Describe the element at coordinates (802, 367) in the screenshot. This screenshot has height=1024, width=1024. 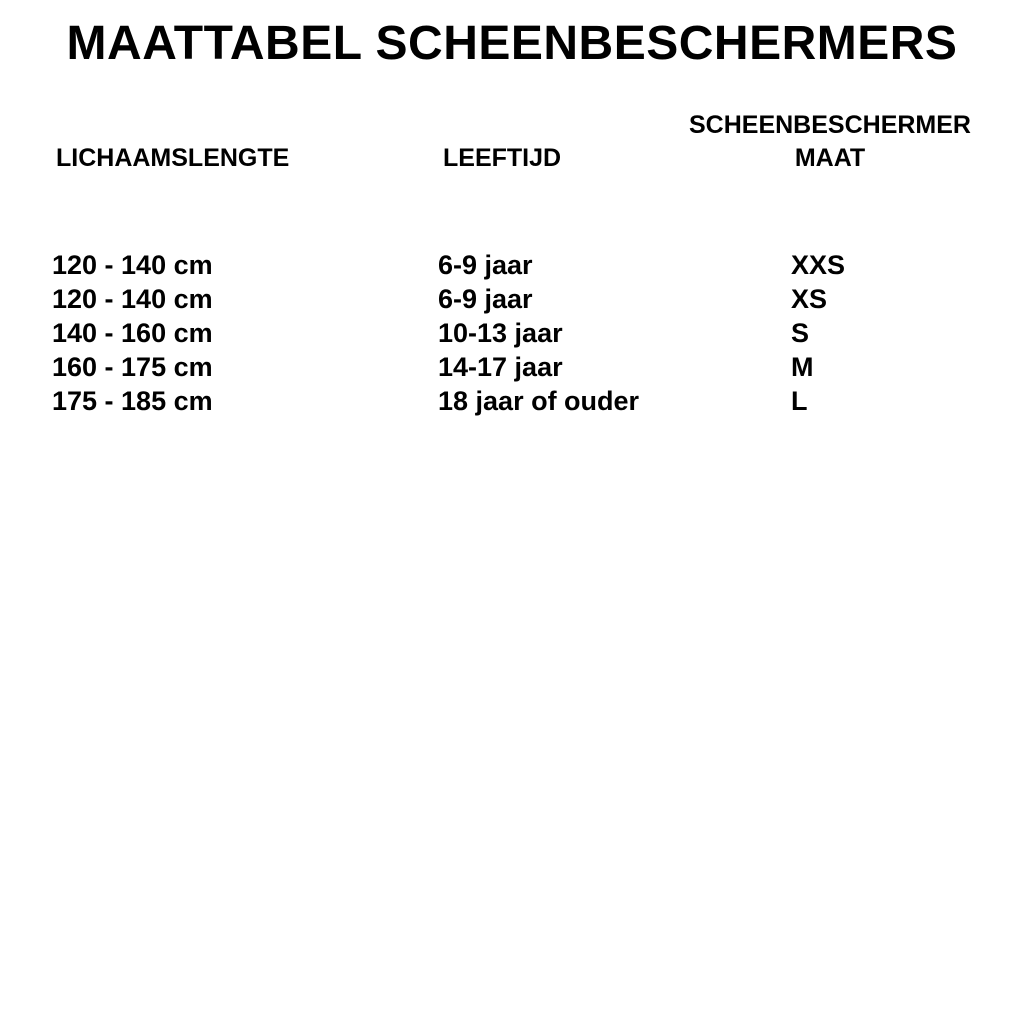
I see `table-cell: M` at that location.